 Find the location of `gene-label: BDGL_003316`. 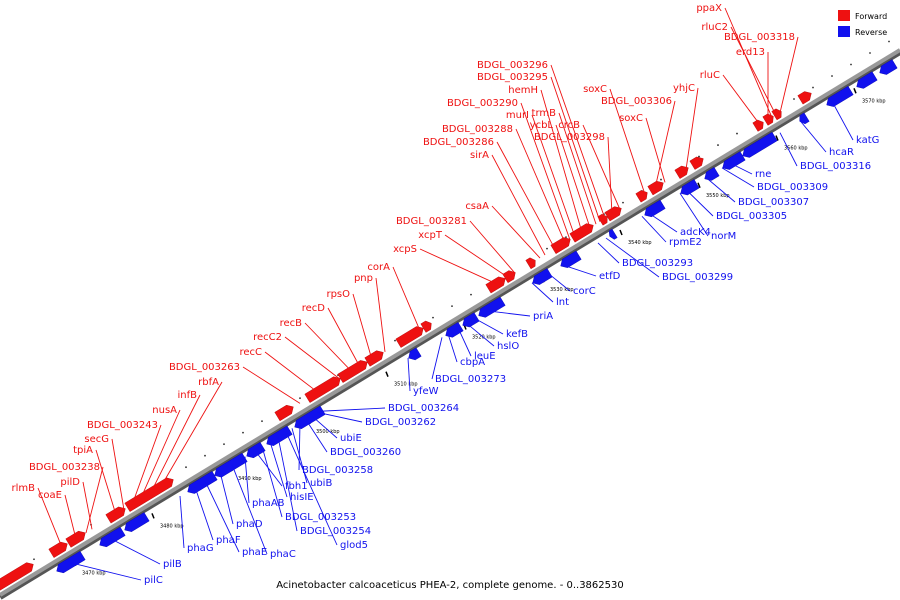

gene-label: BDGL_003316 is located at coordinates (835, 166).